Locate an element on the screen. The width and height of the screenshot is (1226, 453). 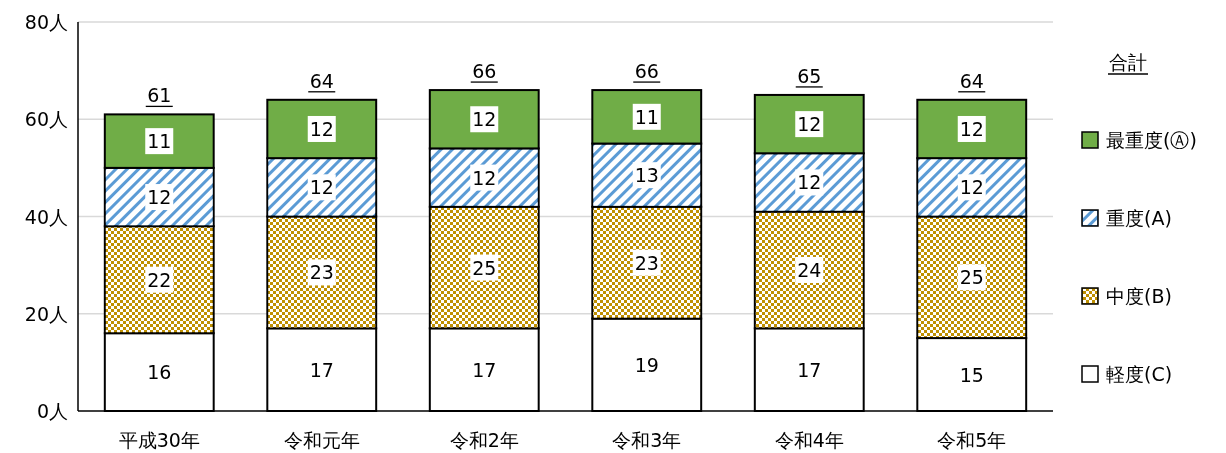
y-tick-label: 40人 is located at coordinates (46, 216).